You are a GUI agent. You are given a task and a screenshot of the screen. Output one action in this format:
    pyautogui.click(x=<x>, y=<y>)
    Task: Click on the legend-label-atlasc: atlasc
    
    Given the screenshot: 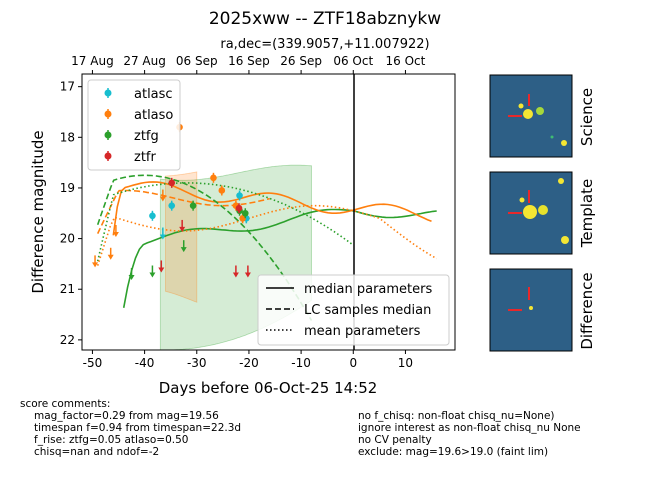 What is the action you would take?
    pyautogui.click(x=153, y=94)
    